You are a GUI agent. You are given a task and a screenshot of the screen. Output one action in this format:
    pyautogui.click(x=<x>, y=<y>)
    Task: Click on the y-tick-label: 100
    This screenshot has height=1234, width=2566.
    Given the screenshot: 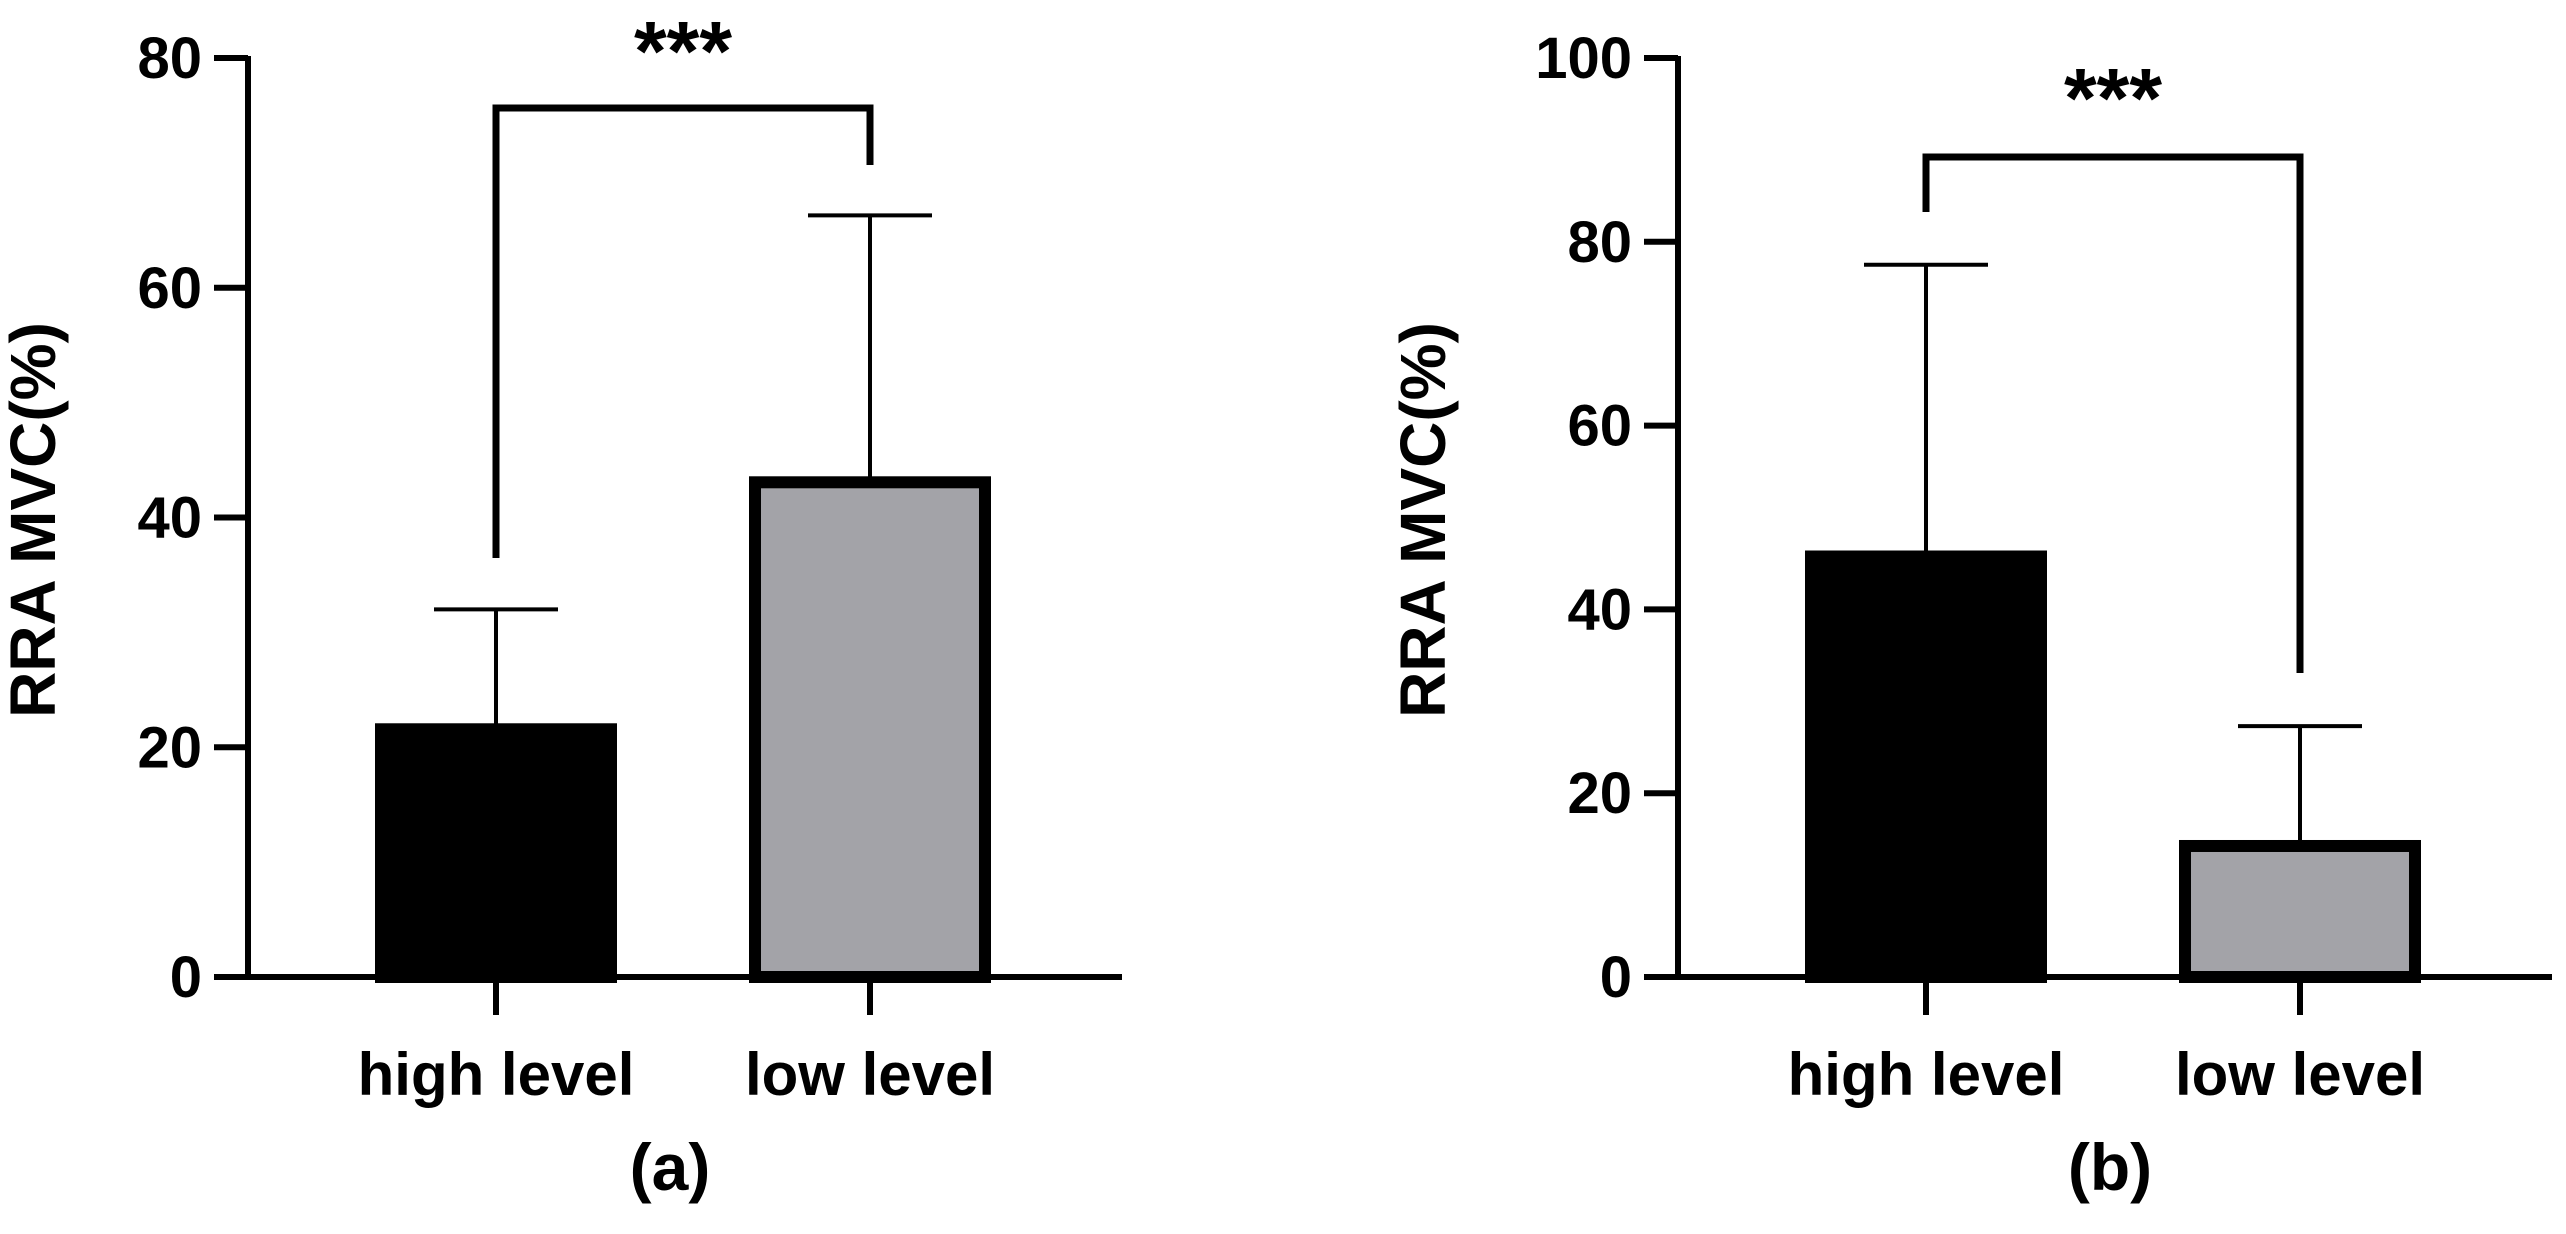 What is the action you would take?
    pyautogui.click(x=1583, y=58)
    